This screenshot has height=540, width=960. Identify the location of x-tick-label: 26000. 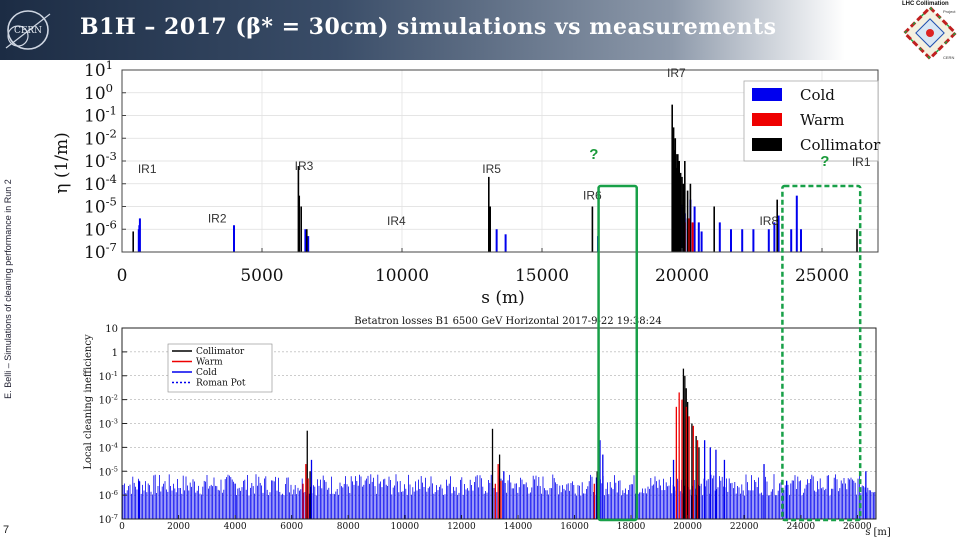
(857, 527).